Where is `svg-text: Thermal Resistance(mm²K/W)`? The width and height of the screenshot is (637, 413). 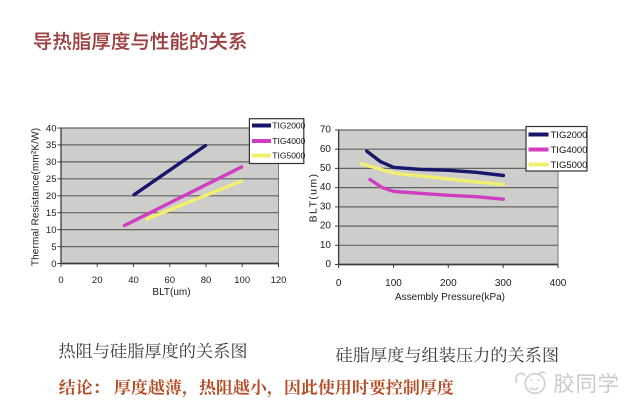 svg-text: Thermal Resistance(mm²K/W) is located at coordinates (35, 197).